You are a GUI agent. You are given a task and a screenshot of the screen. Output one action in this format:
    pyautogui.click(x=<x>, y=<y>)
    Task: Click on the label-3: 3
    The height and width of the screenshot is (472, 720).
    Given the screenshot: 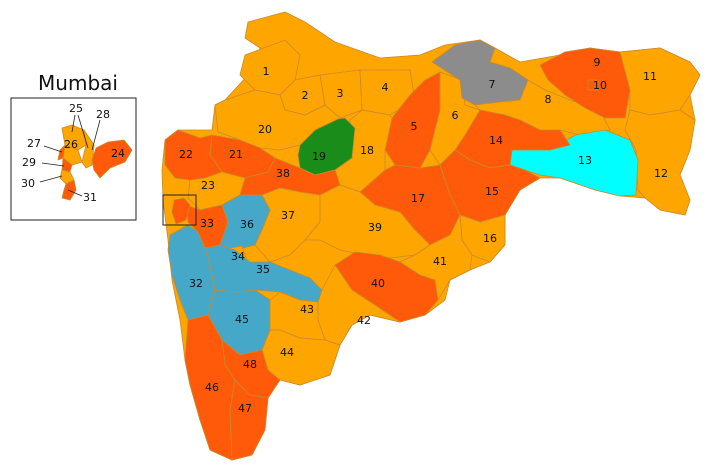 What is the action you would take?
    pyautogui.click(x=340, y=93)
    